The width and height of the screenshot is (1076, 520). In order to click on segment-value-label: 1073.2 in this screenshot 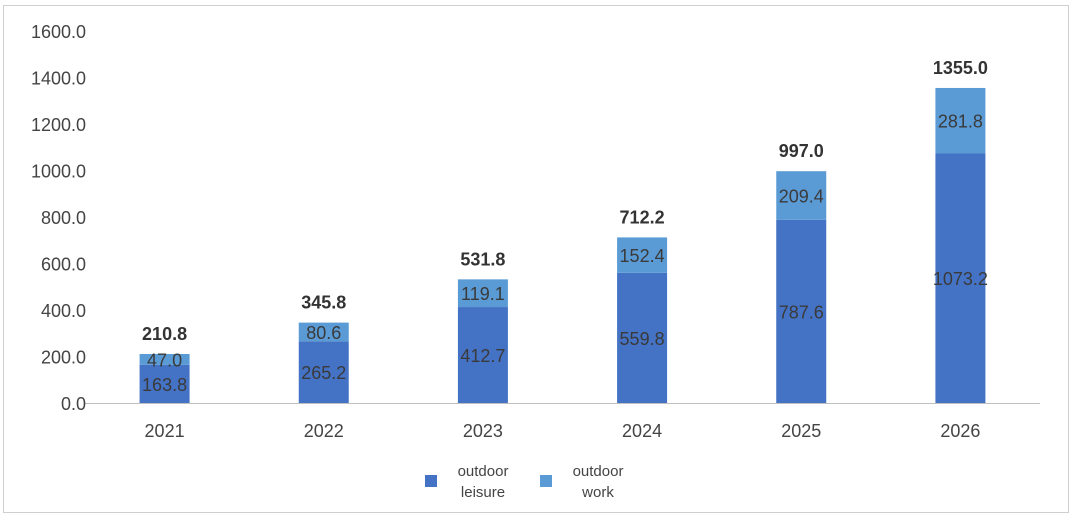, I will do `click(960, 279)`.